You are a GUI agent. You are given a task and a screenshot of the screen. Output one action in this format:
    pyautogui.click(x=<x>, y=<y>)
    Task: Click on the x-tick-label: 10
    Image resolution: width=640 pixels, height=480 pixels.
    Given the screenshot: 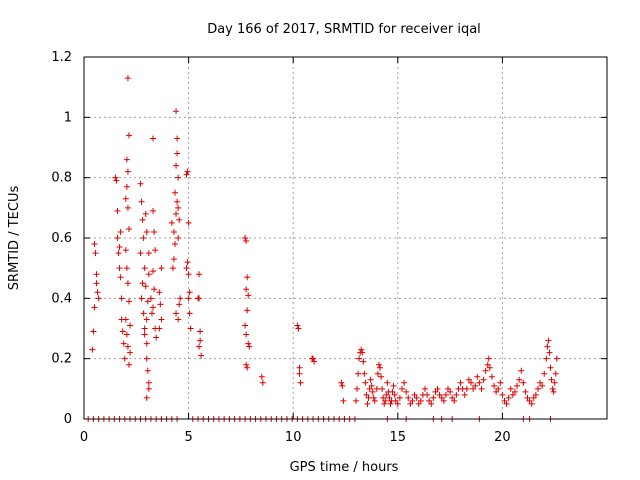 What is the action you would take?
    pyautogui.click(x=293, y=437)
    